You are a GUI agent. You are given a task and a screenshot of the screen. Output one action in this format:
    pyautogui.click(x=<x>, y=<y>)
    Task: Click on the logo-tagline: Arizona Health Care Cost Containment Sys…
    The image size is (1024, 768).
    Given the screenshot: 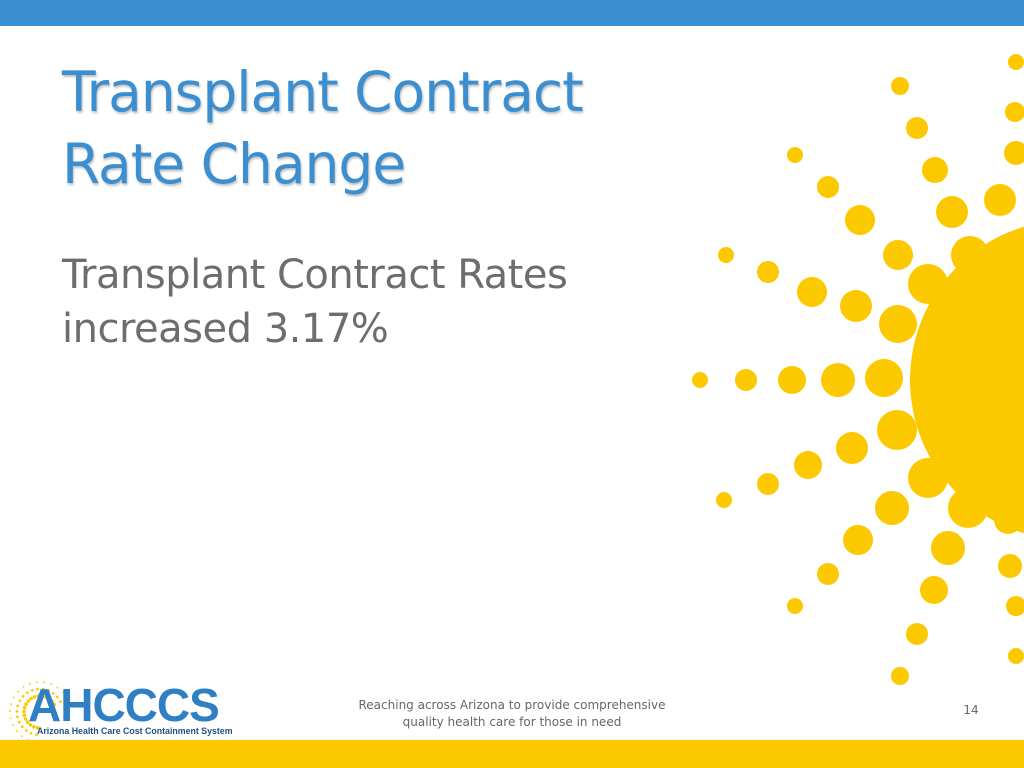 What is the action you would take?
    pyautogui.click(x=135, y=731)
    